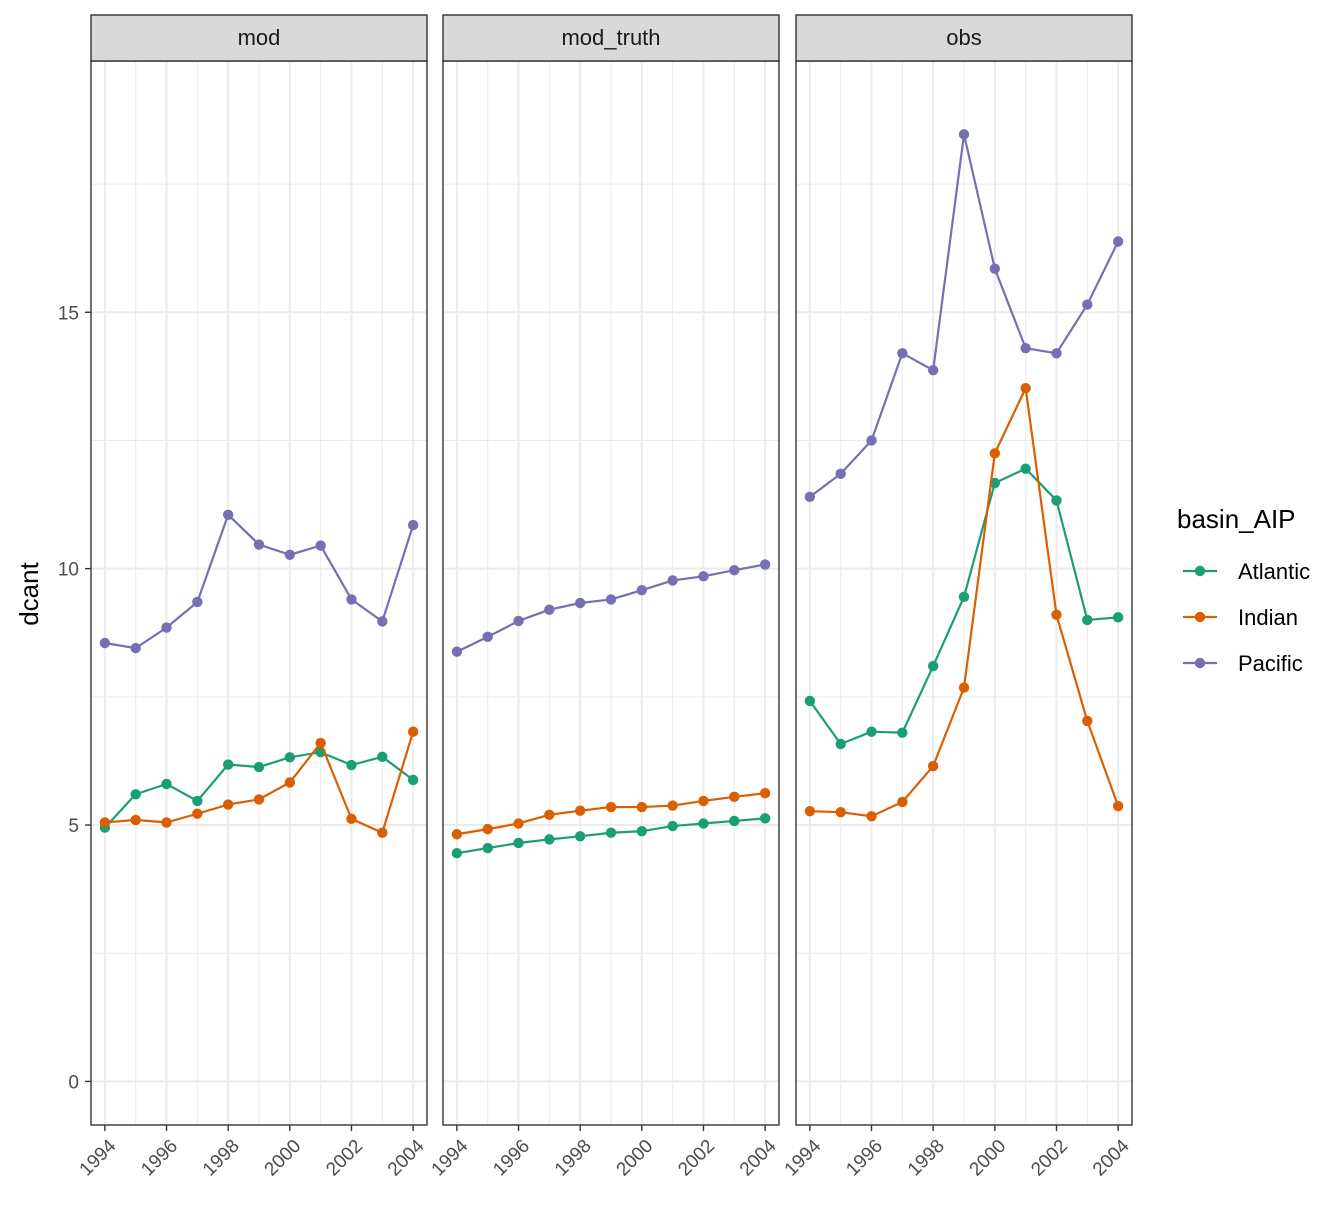 The image size is (1344, 1209). I want to click on y-tick-label: 15, so click(68, 313).